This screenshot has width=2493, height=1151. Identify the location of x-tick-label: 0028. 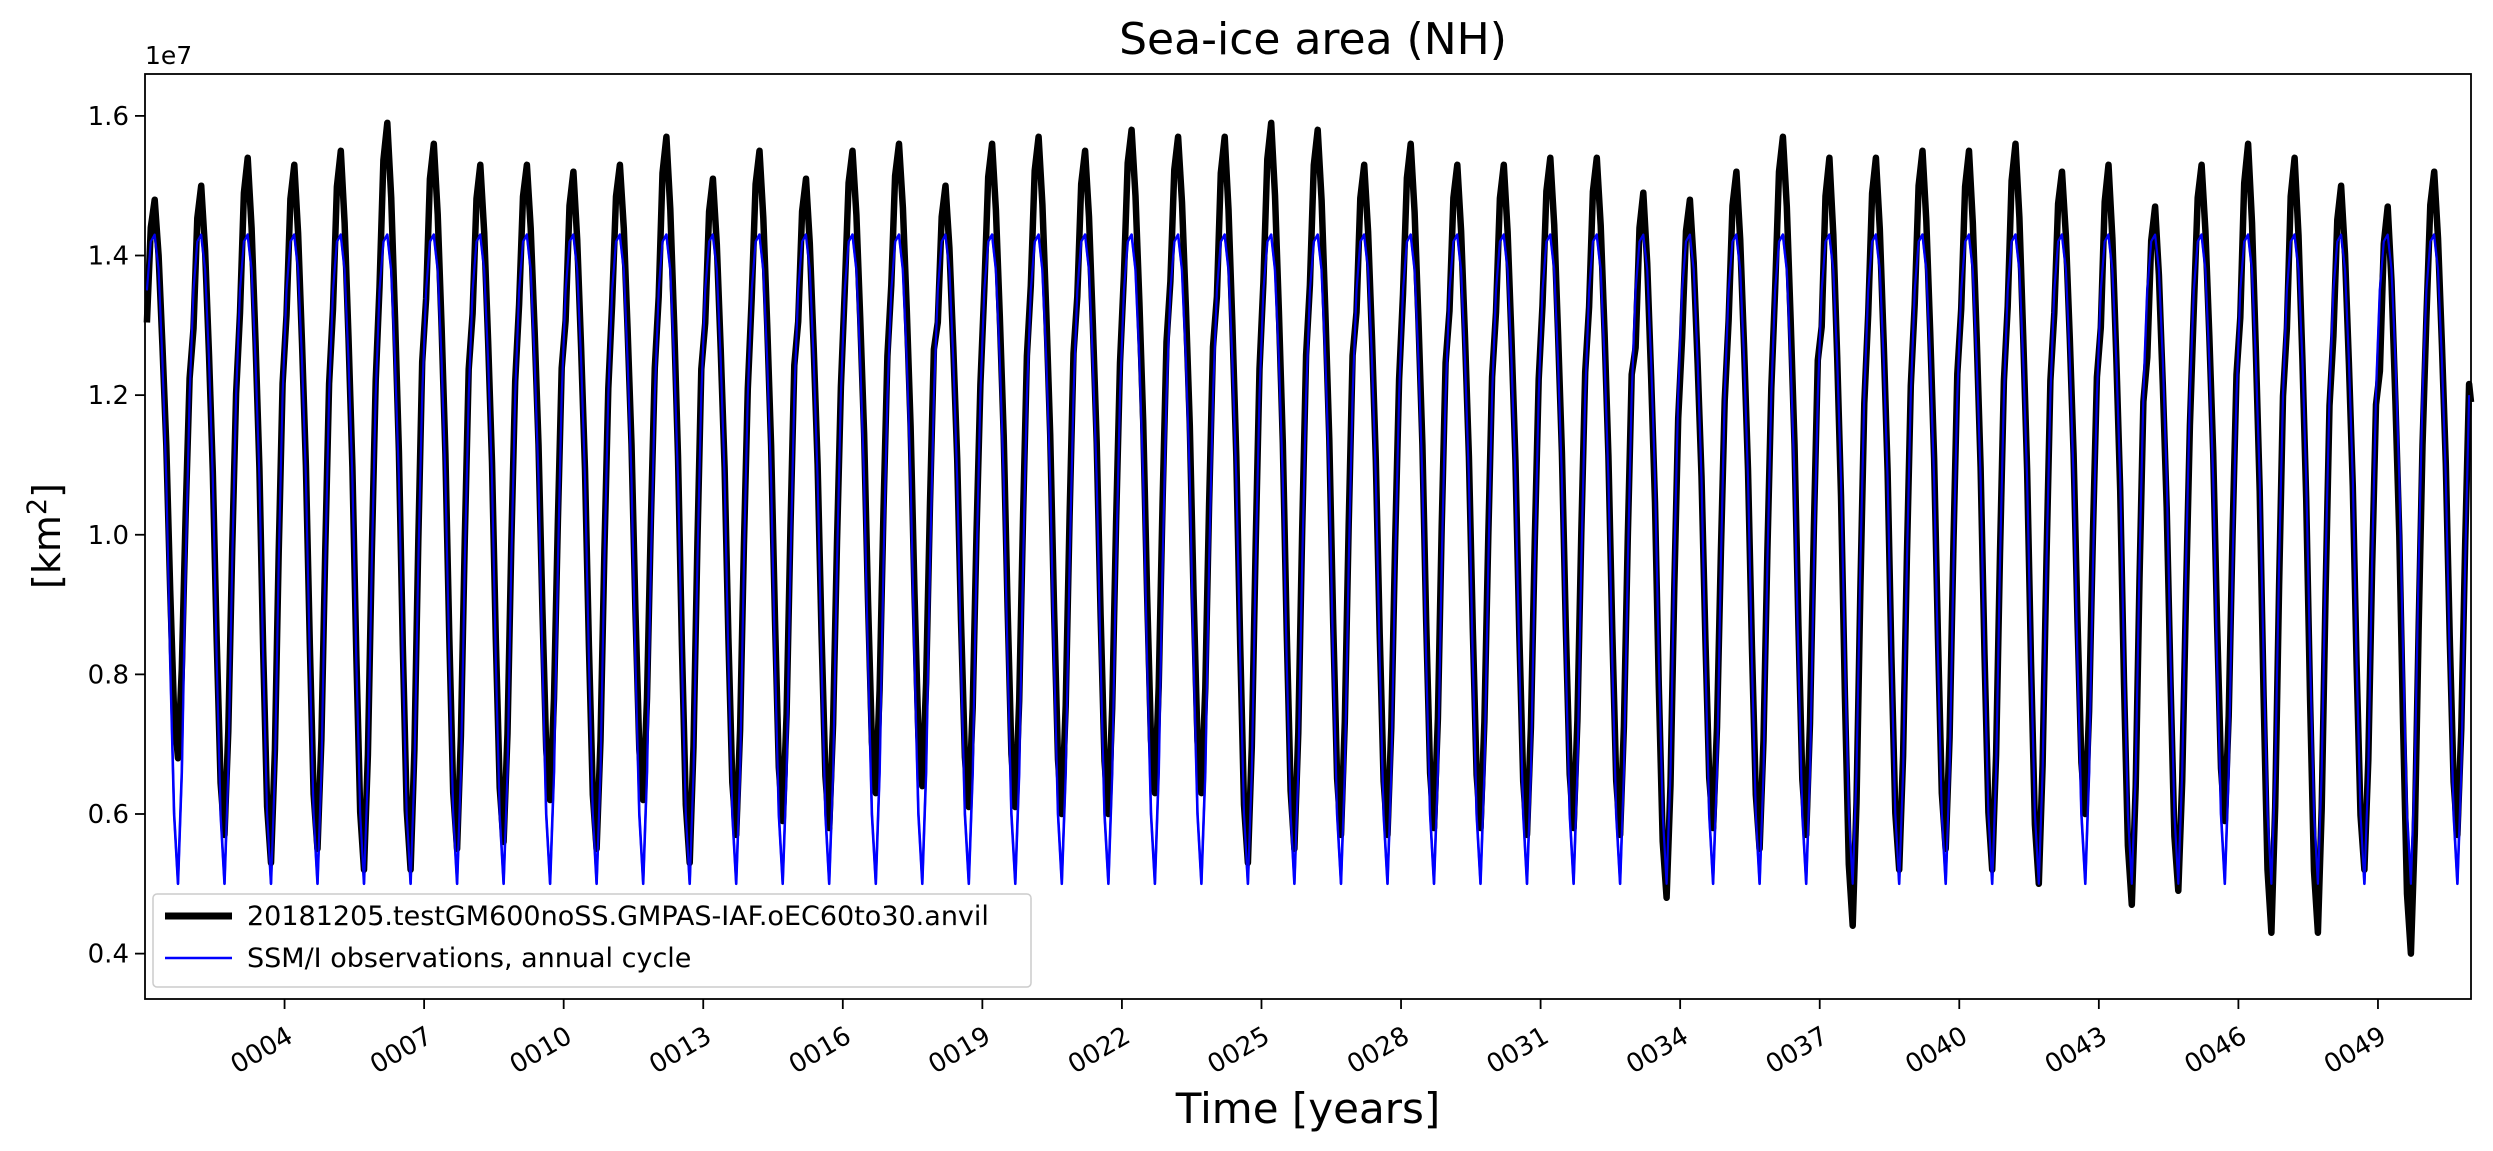
(1378, 1050).